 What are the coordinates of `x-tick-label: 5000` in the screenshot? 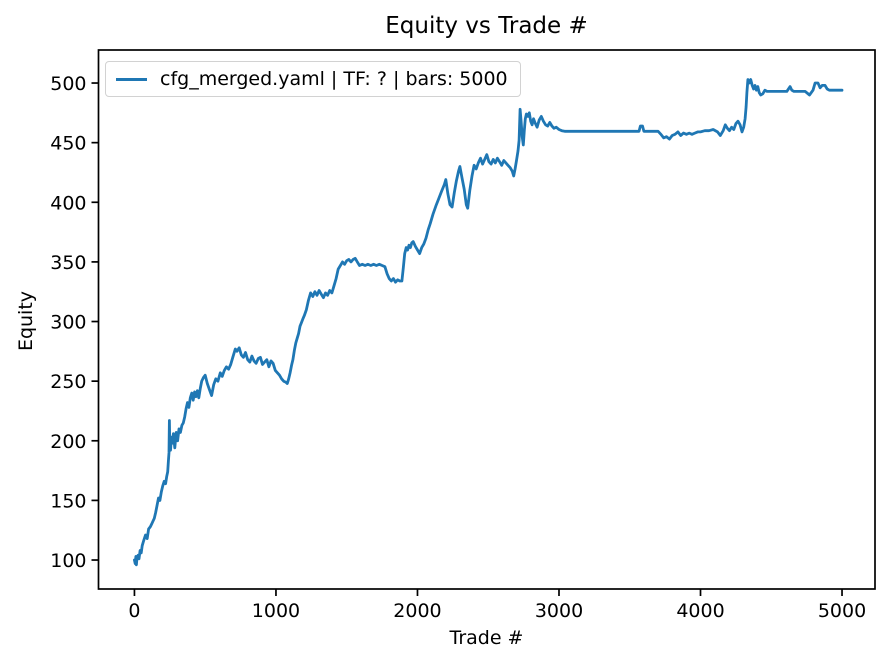 It's located at (842, 611).